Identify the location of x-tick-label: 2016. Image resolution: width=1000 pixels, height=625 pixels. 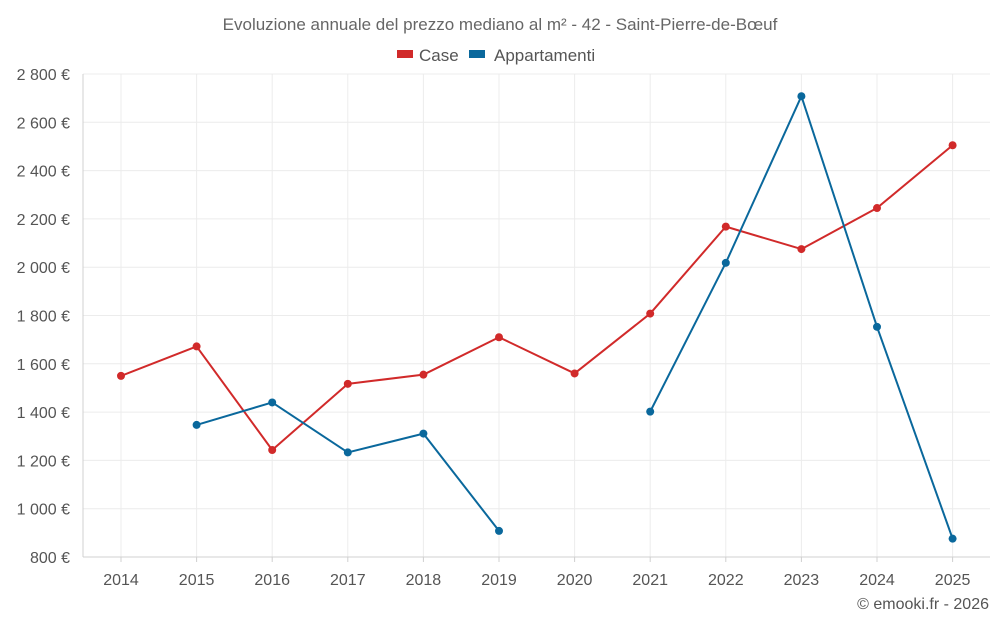
(272, 580).